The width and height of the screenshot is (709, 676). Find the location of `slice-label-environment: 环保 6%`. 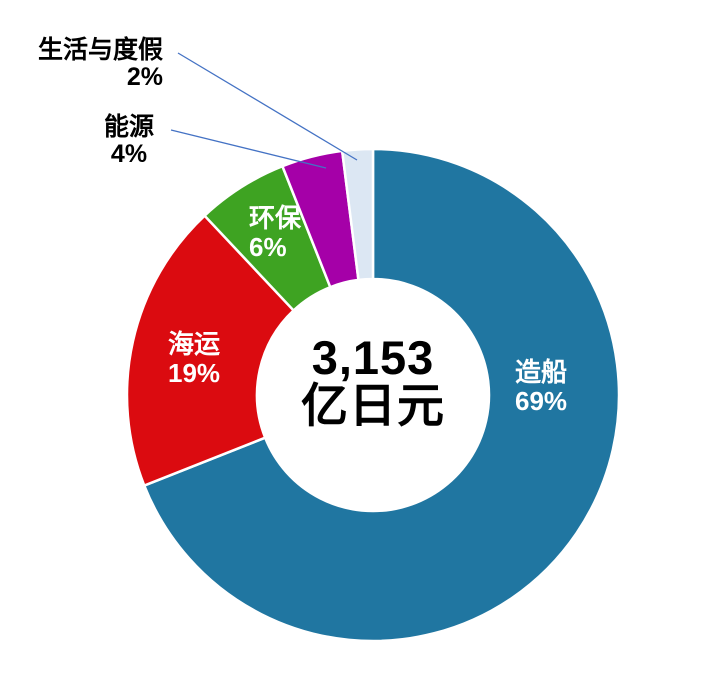

slice-label-environment: 环保 6% is located at coordinates (275, 233).